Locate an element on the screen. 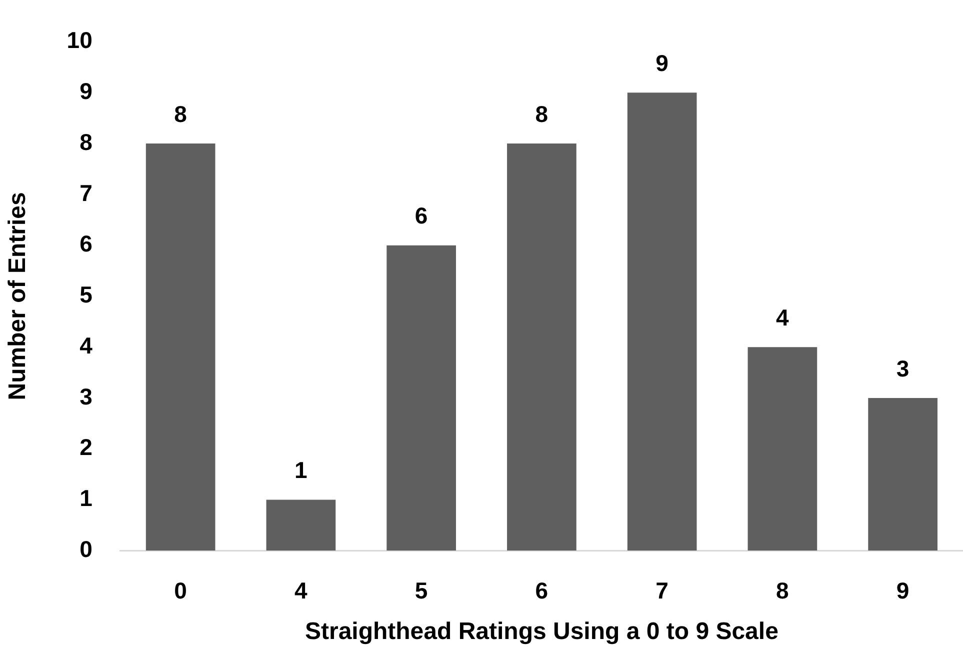 This screenshot has height=647, width=963. y-tick-label: 6 is located at coordinates (86, 243).